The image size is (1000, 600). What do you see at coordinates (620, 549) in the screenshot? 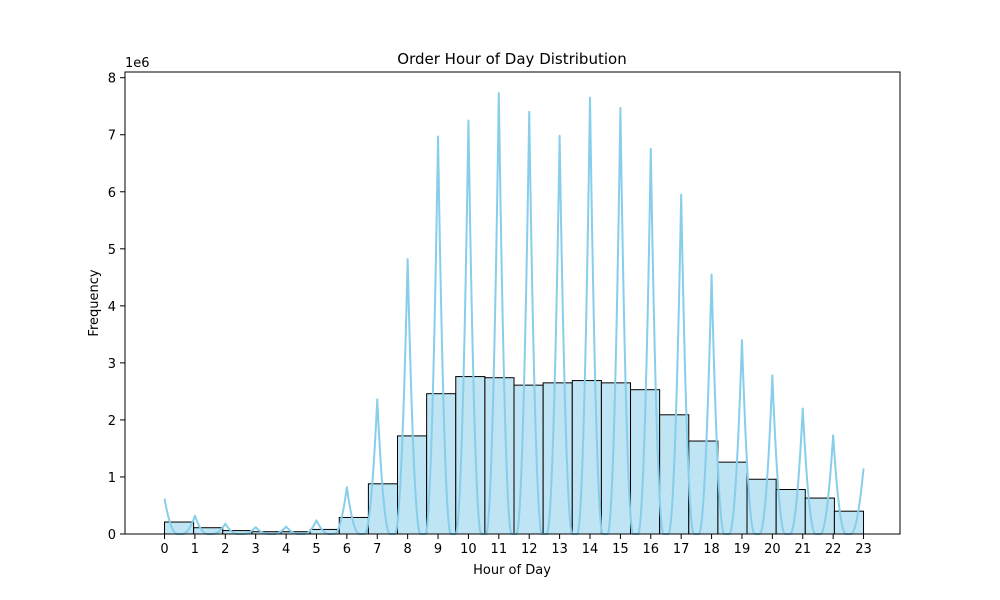
I see `x-tick-label: 15` at bounding box center [620, 549].